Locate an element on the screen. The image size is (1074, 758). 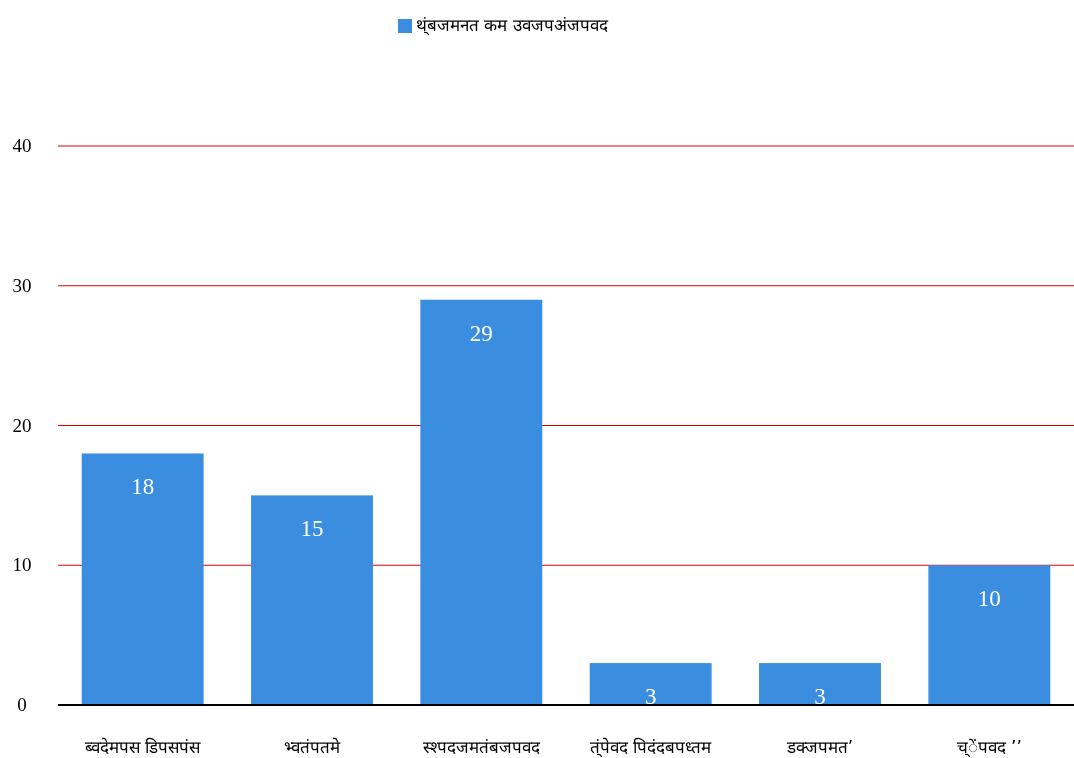
legend: थ्ंबजमनत कम उवजपअंजपवद is located at coordinates (503, 25).